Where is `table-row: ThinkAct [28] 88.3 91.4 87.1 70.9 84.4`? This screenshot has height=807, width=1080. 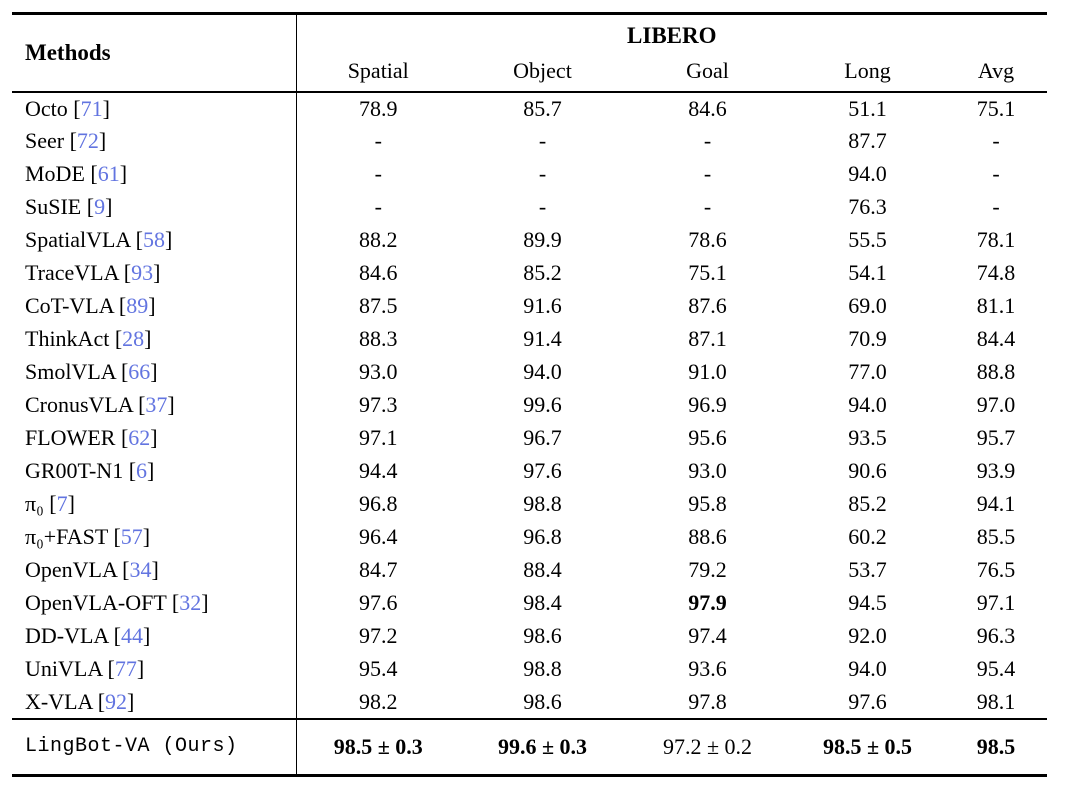 table-row: ThinkAct [28] 88.3 91.4 87.1 70.9 84.4 is located at coordinates (529, 339).